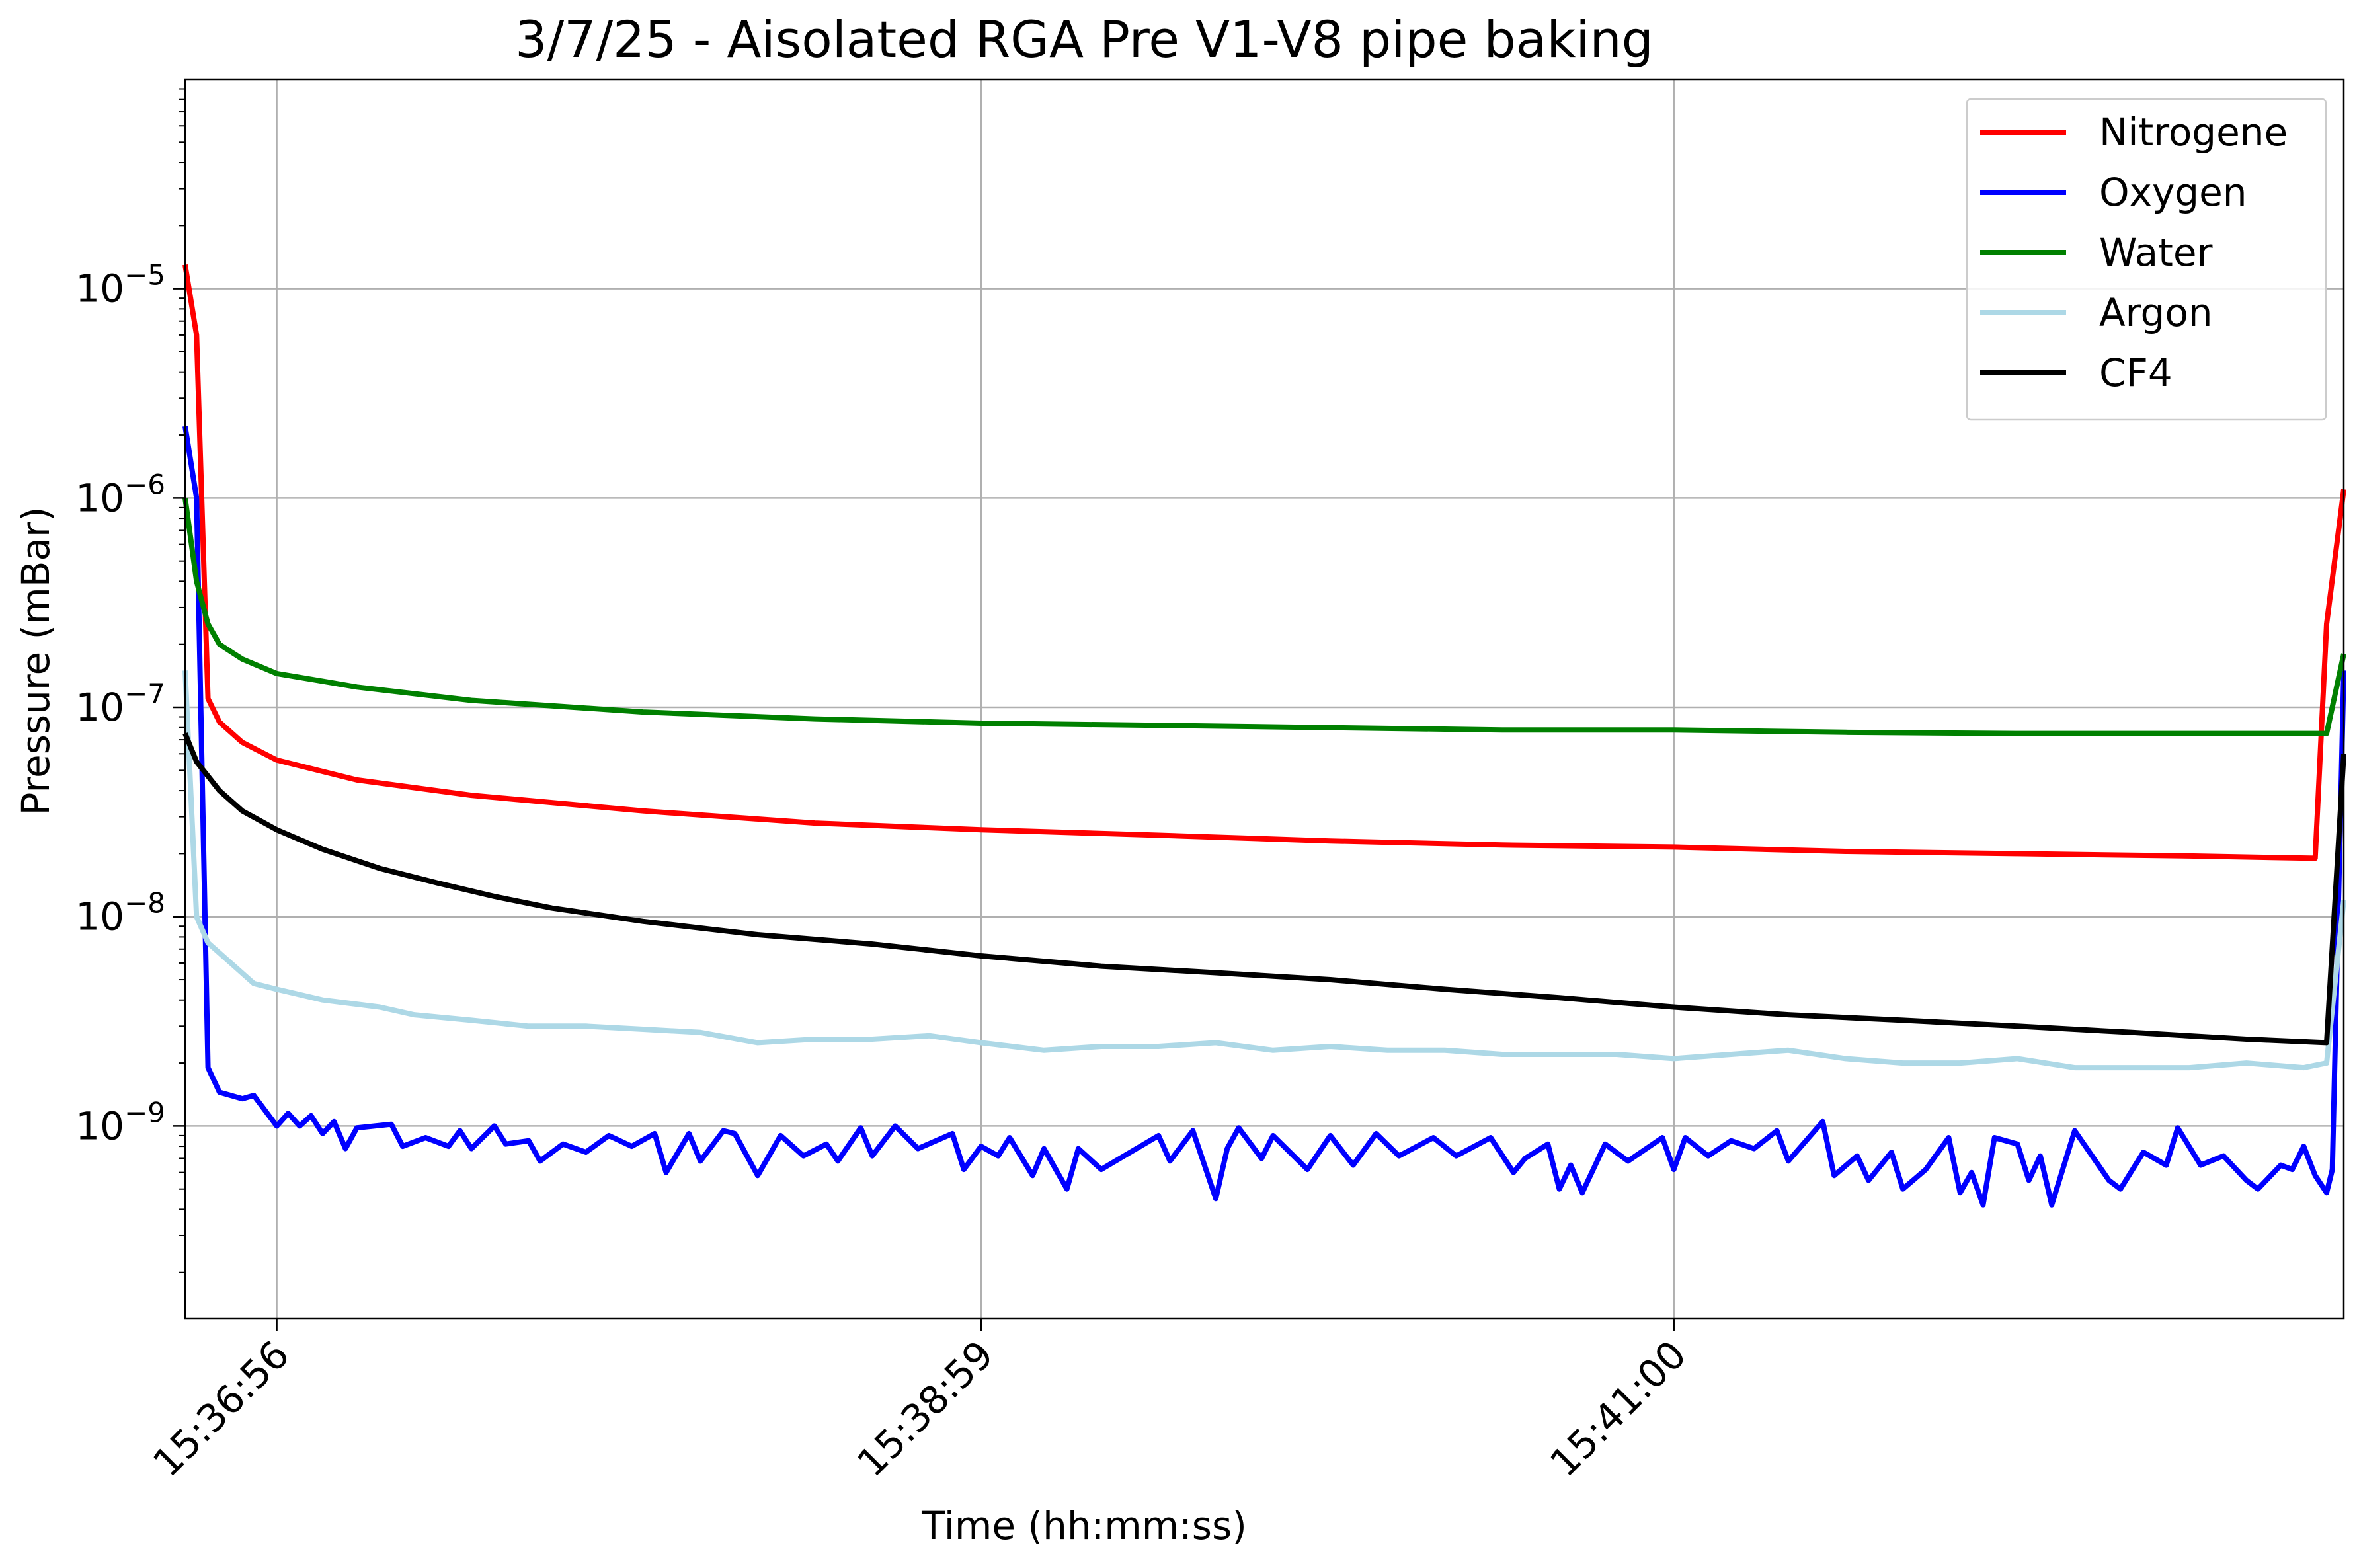  What do you see at coordinates (144, 694) in the screenshot?
I see `y-tick-exponent: −7` at bounding box center [144, 694].